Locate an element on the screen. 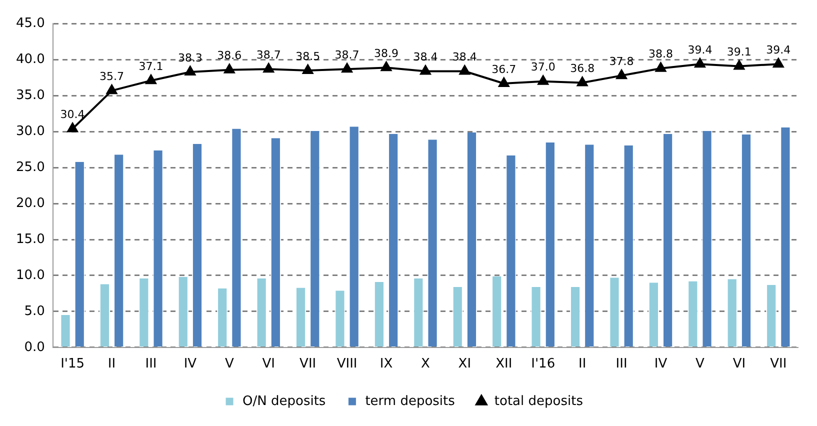 This screenshot has width=817, height=426. data-label: 38.9 is located at coordinates (386, 53).